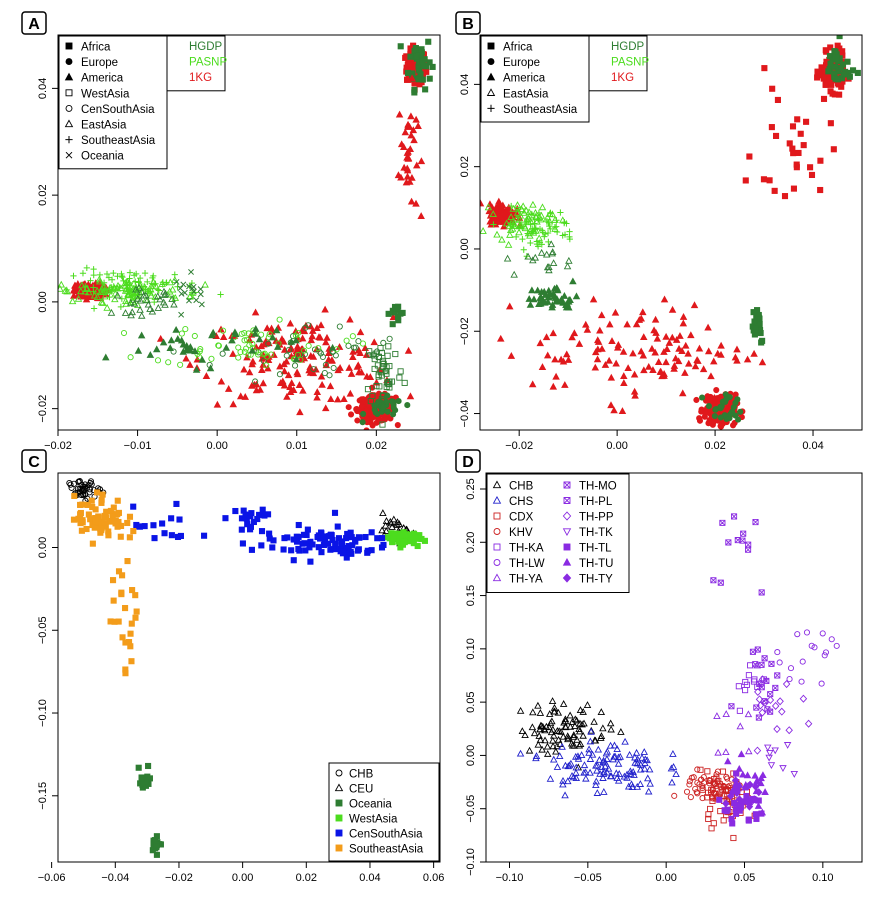 This screenshot has width=892, height=899. What do you see at coordinates (369, 878) in the screenshot?
I see `x-tick-label: 0.04` at bounding box center [369, 878].